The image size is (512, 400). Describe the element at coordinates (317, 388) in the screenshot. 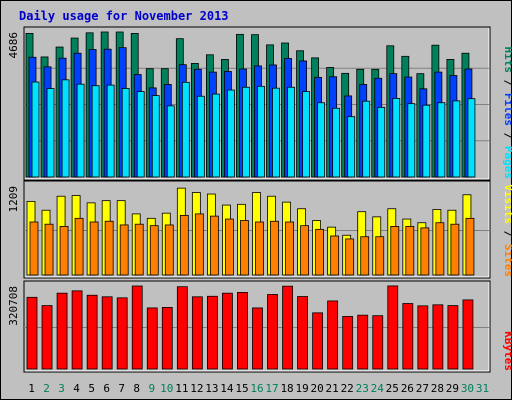

I see `x-tick-label-day-20: 20` at that location.